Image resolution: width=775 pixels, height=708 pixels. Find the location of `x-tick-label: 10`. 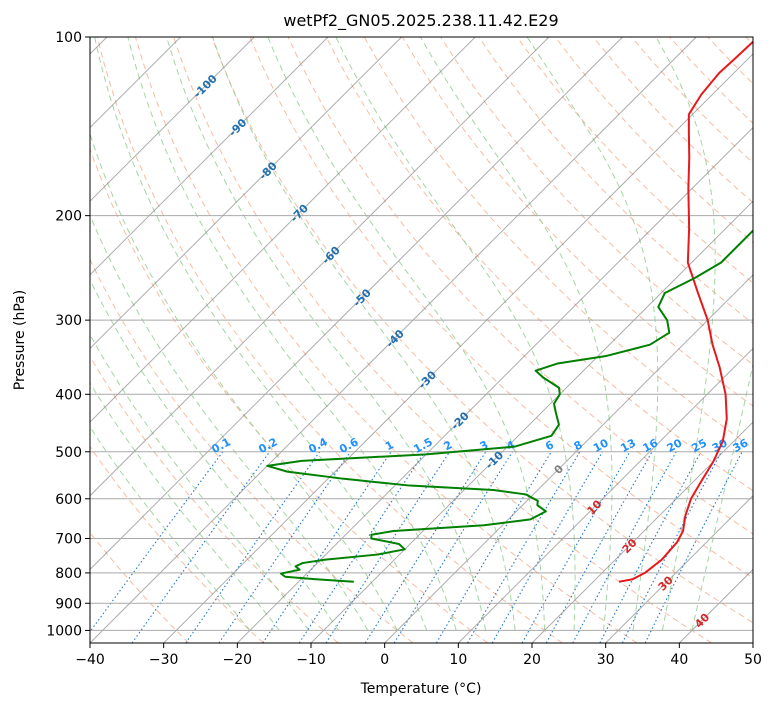

x-tick-label: 10 is located at coordinates (458, 660).